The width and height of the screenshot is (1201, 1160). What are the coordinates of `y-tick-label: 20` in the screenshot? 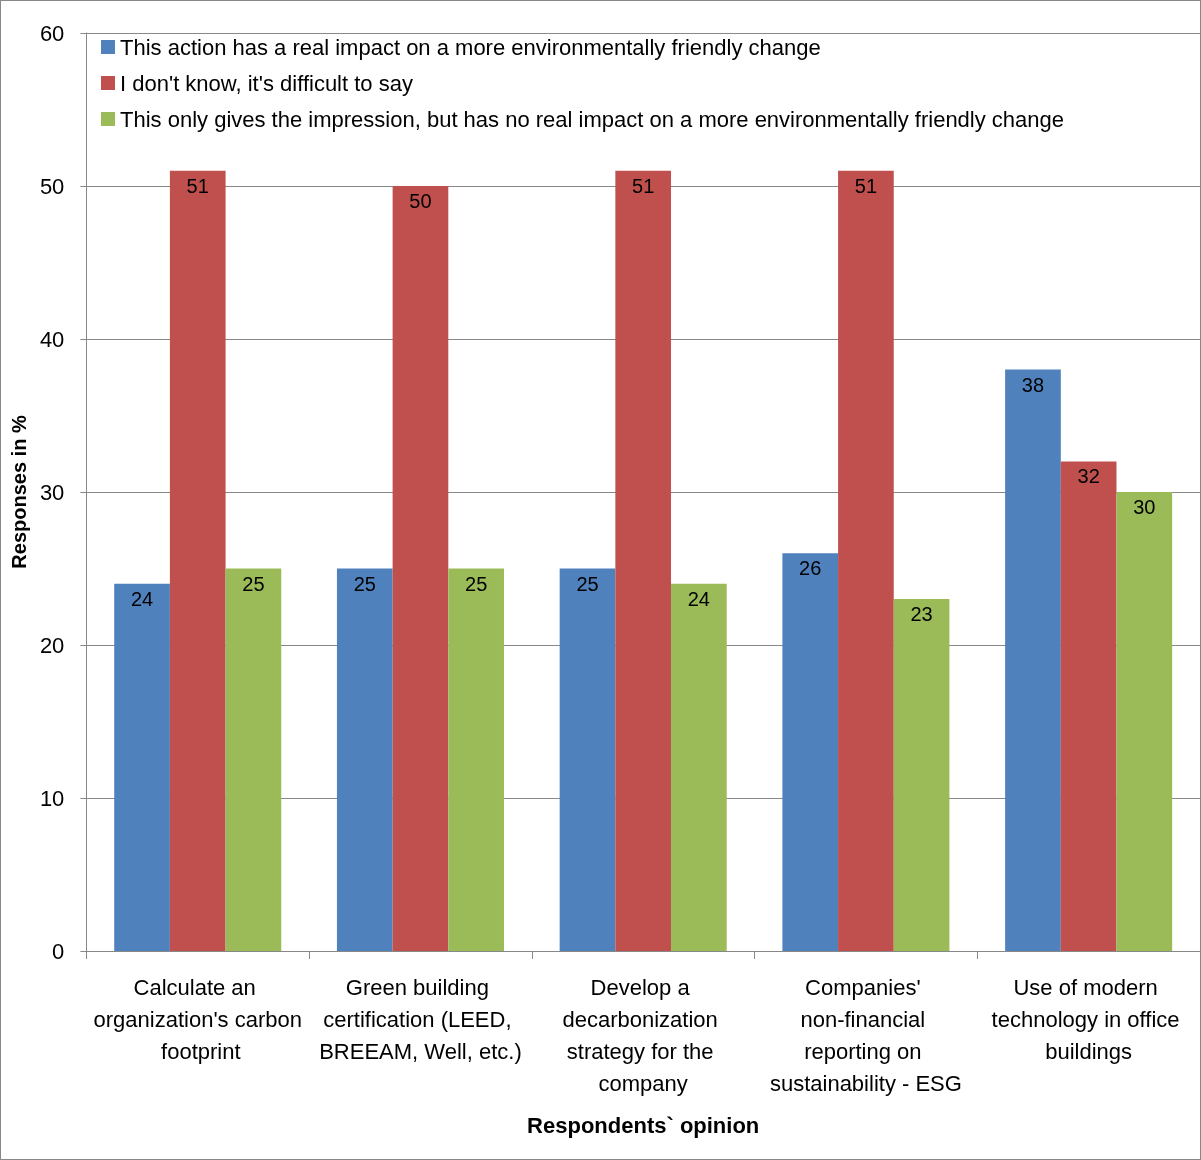 It's located at (52, 645).